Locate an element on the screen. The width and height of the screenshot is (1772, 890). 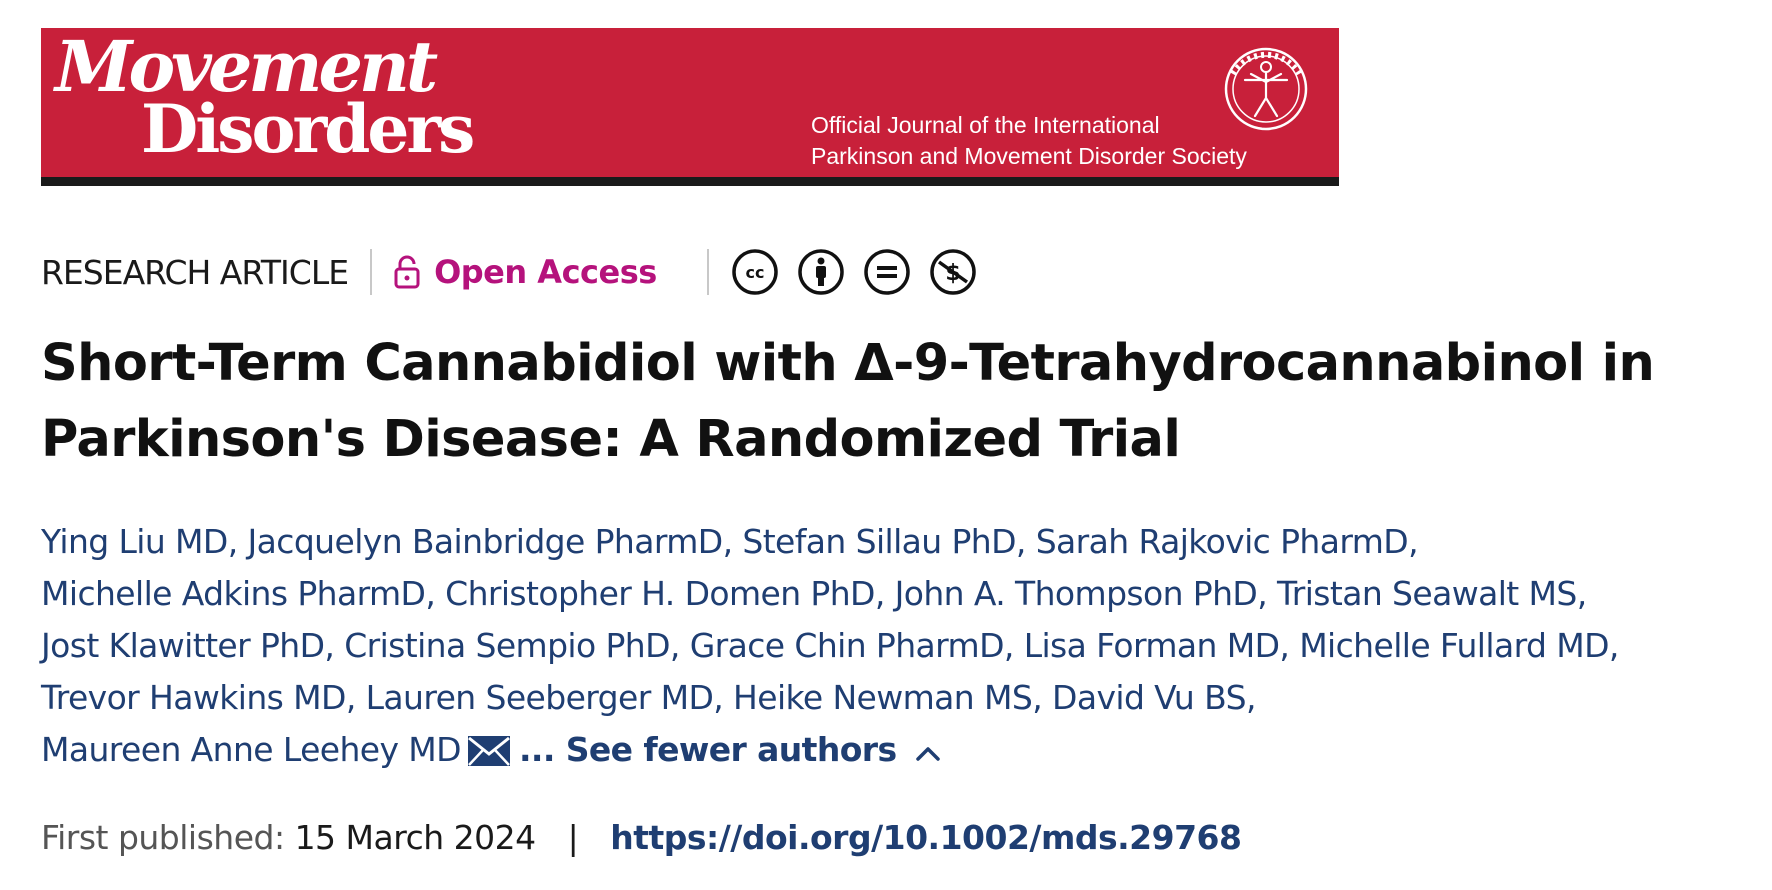
lock-open-icon is located at coordinates (407, 272).